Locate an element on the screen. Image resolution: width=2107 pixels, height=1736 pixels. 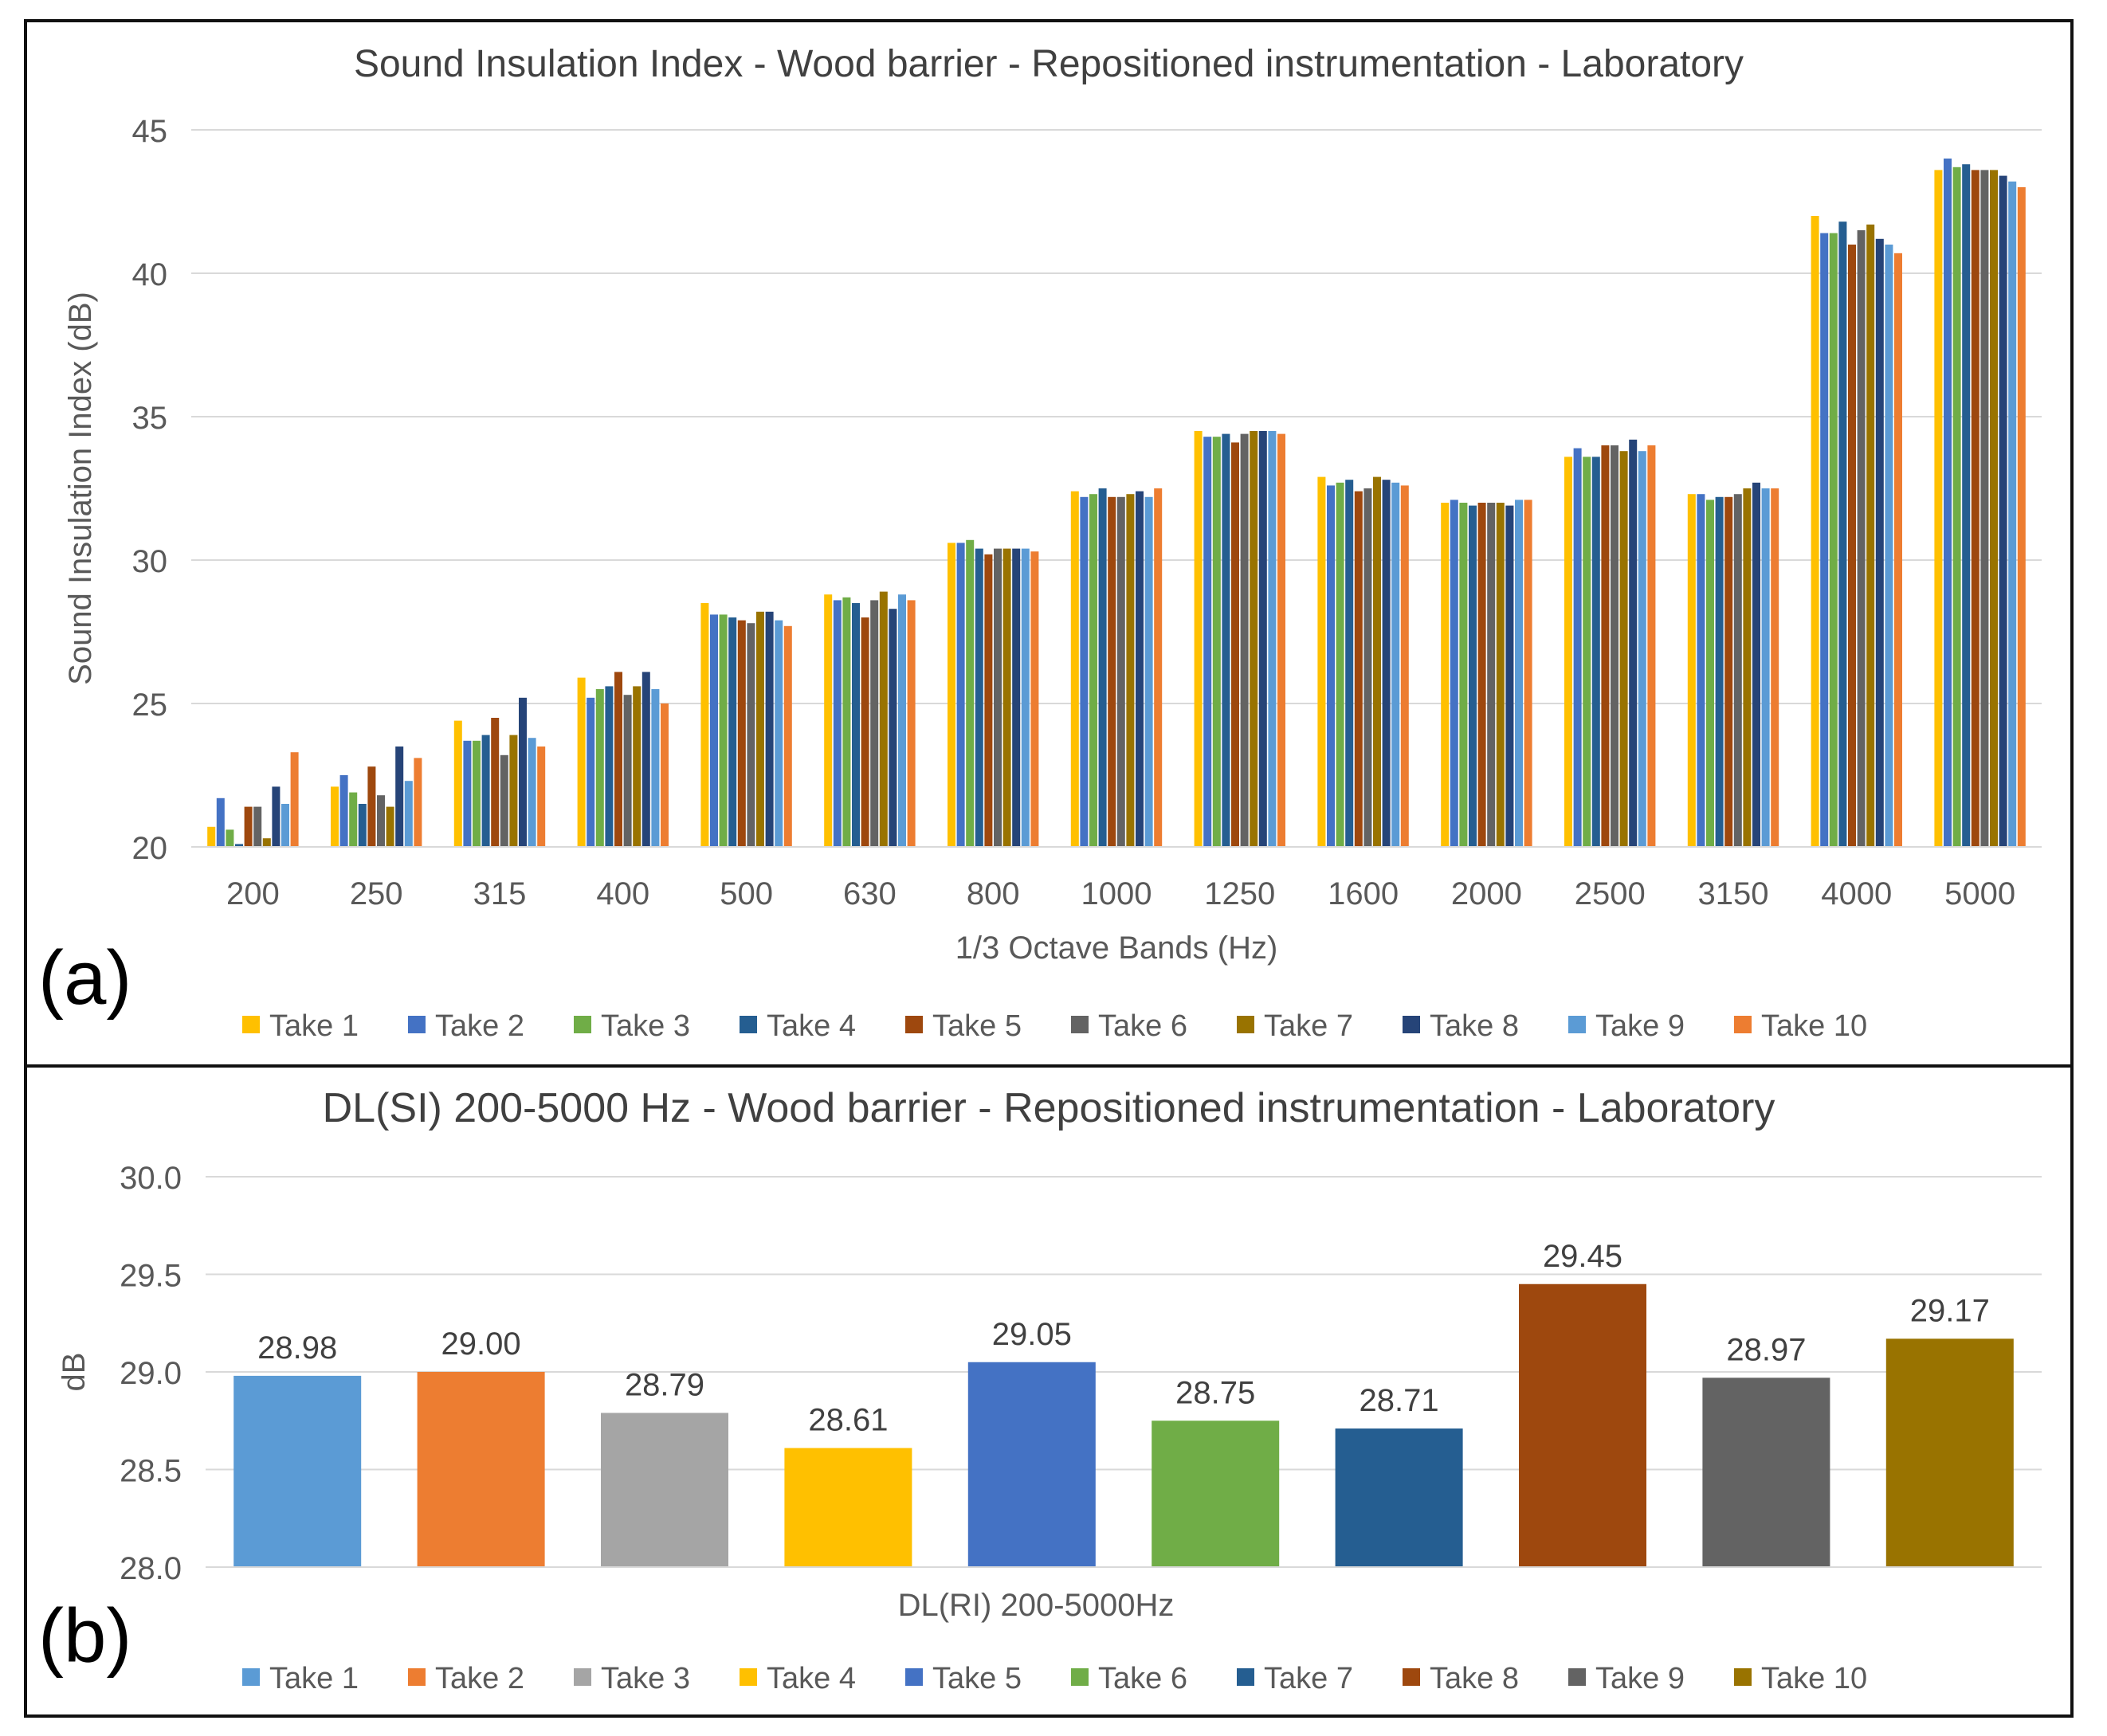
x-tick-label: 1600 is located at coordinates (1363, 894).